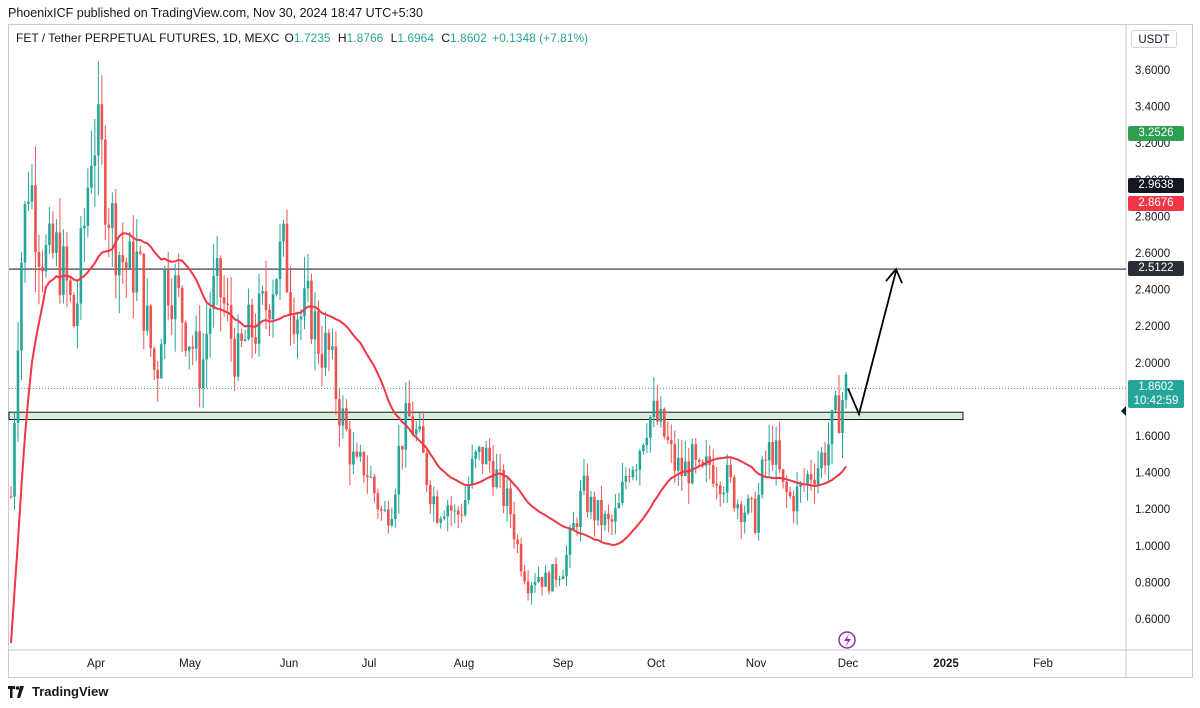 This screenshot has height=708, width=1200. Describe the element at coordinates (1152, 217) in the screenshot. I see `price-tick-label: 2.8000` at that location.